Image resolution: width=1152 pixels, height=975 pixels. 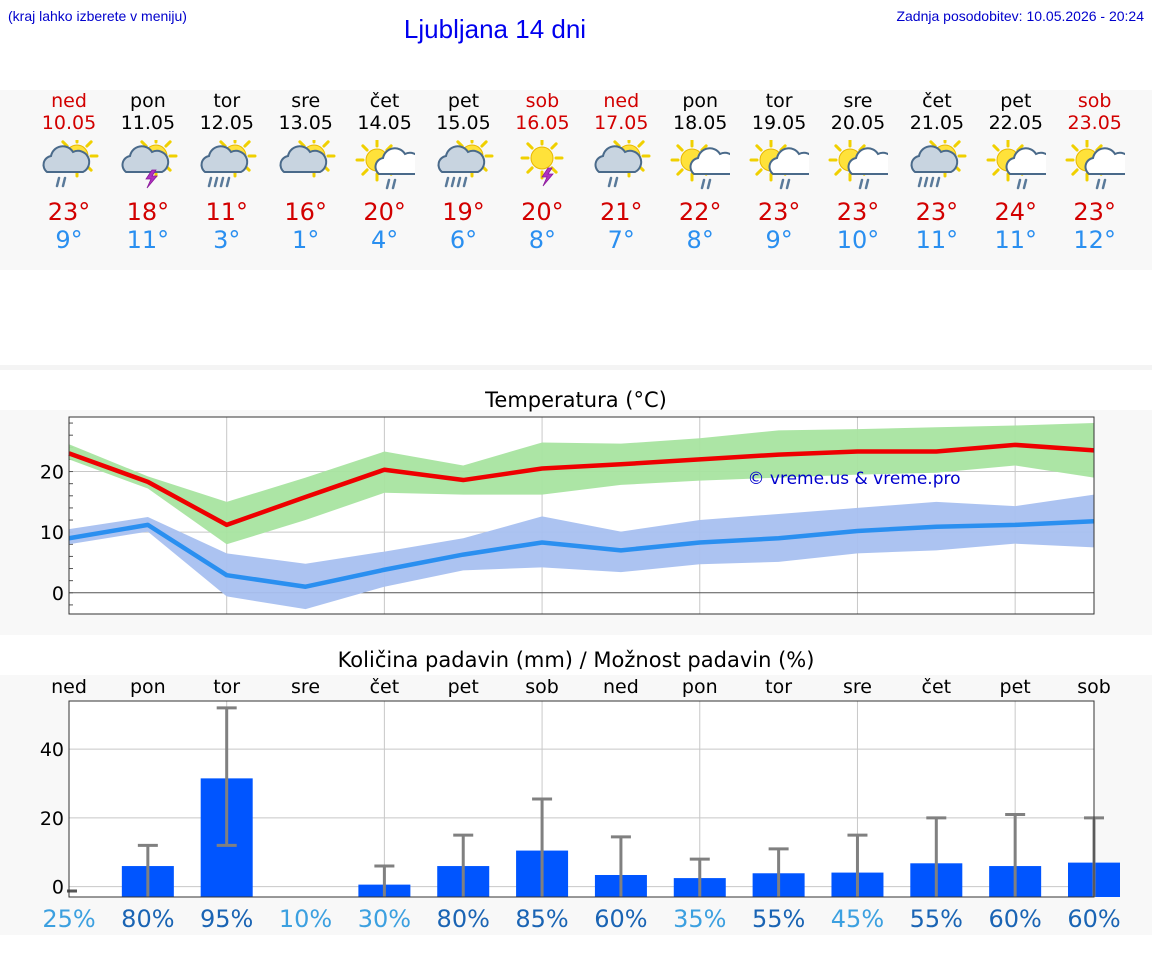 What do you see at coordinates (779, 240) in the screenshot?
I see `min-temperature: 9°` at bounding box center [779, 240].